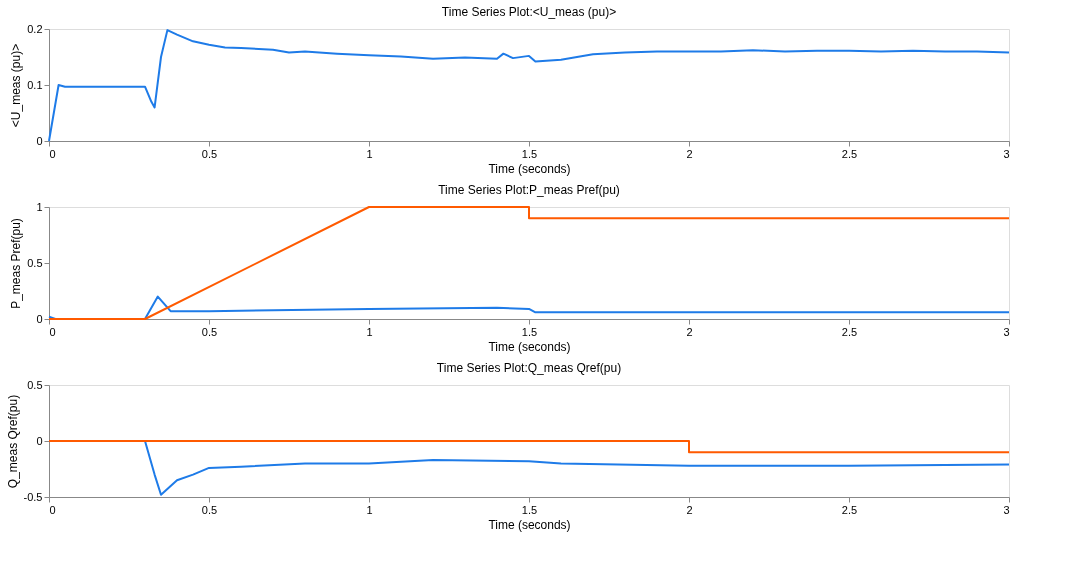  Describe the element at coordinates (35, 84) in the screenshot. I see `y-tick-label: 0.1` at that location.